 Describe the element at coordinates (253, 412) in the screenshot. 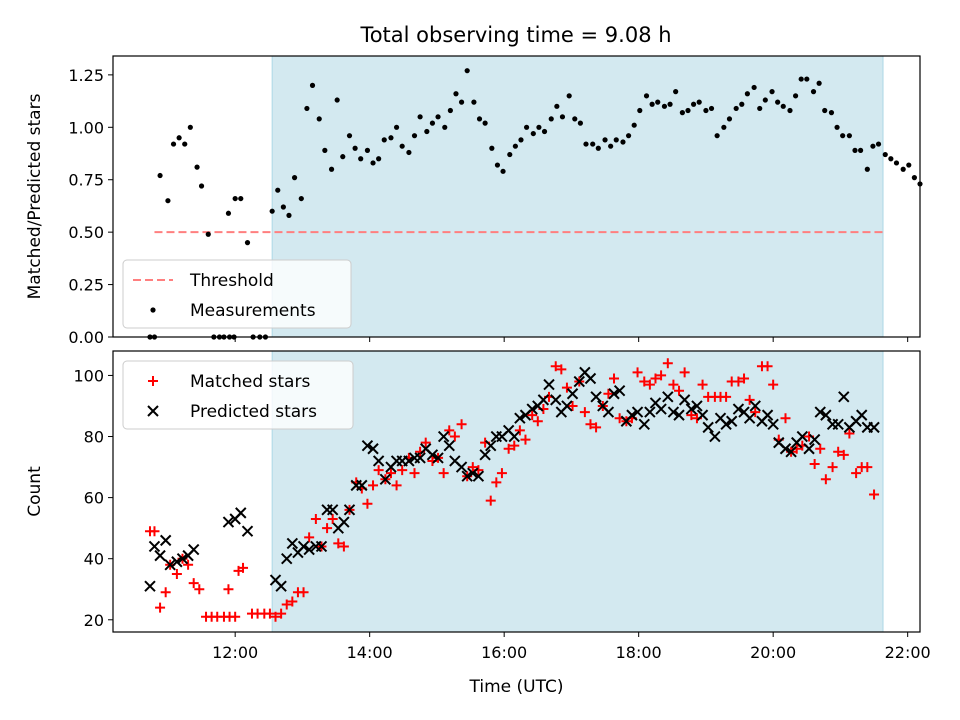

I see `legend-label-predicted: Predicted stars` at that location.